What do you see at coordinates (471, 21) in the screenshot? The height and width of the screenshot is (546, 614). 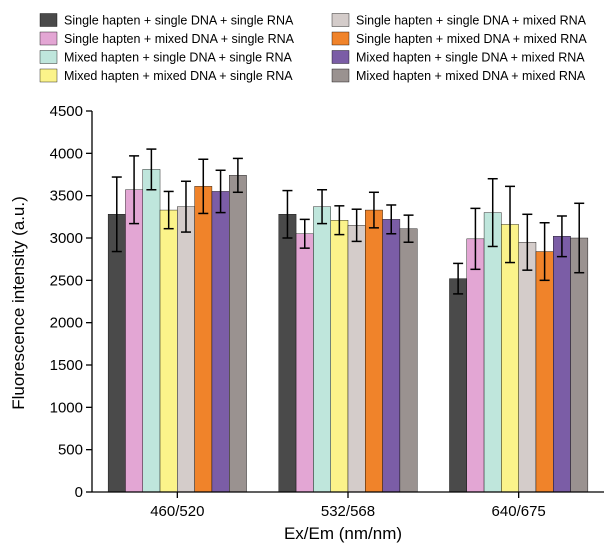 I see `legend-label: Single hapten + single DNA + mixed RNA` at bounding box center [471, 21].